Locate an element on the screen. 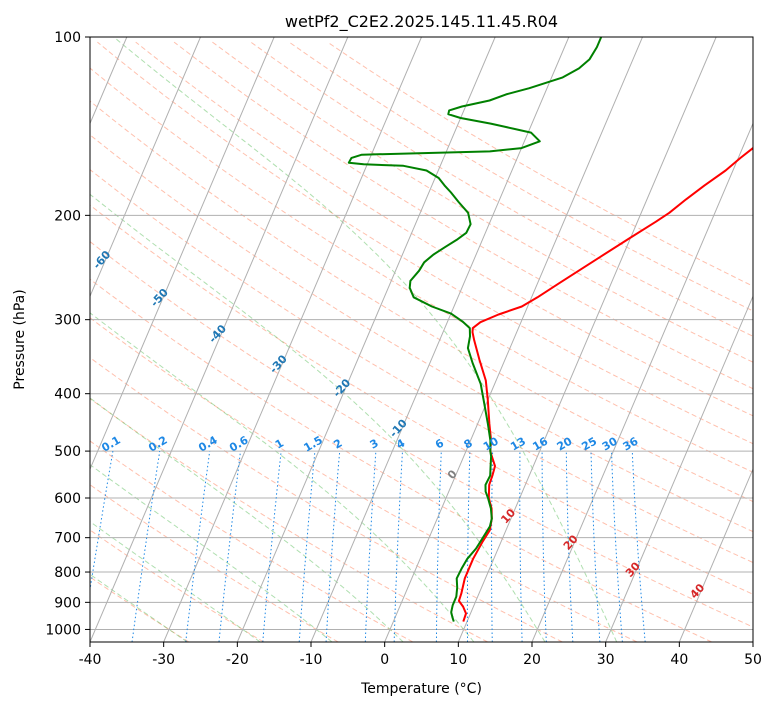  isotherm-label: -50 is located at coordinates (159, 298).